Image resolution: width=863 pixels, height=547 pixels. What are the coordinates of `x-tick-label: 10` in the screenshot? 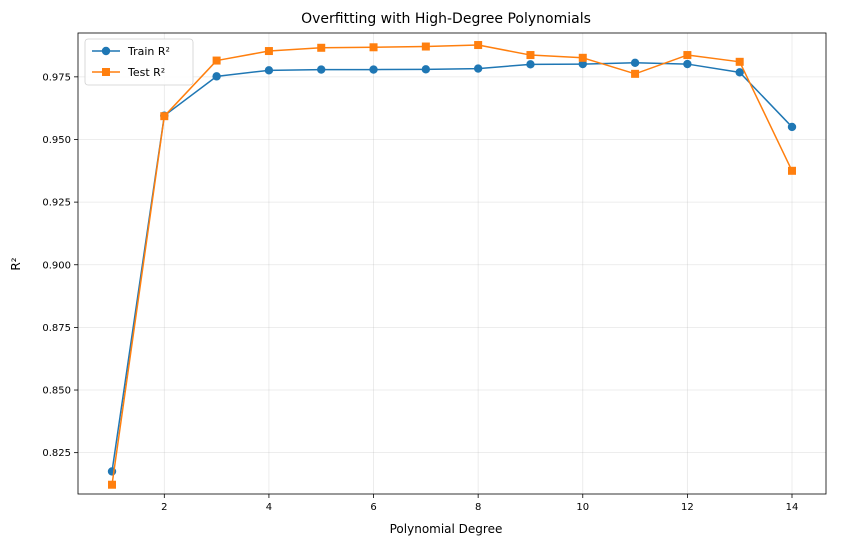 It's located at (582, 507).